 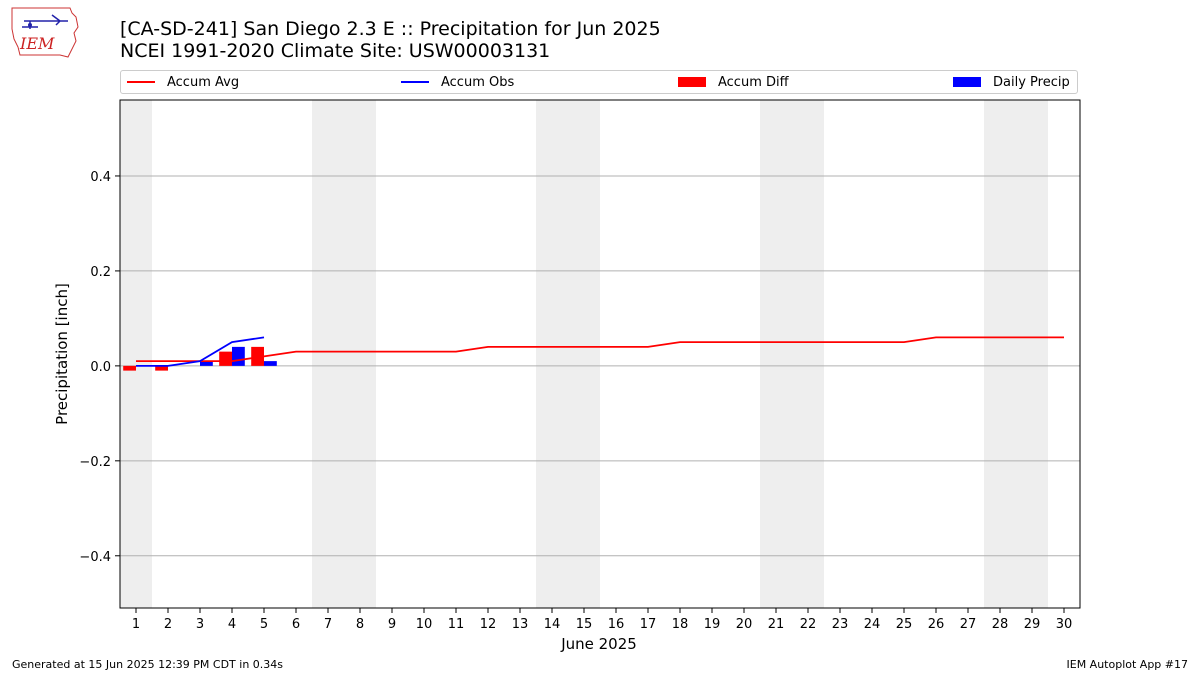 What do you see at coordinates (360, 624) in the screenshot?
I see `xtick-label-8: 8` at bounding box center [360, 624].